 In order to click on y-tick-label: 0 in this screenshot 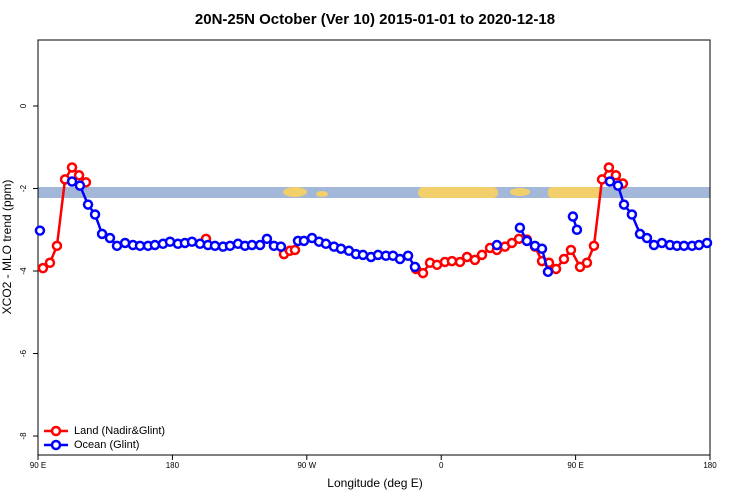, I will do `click(23, 105)`.